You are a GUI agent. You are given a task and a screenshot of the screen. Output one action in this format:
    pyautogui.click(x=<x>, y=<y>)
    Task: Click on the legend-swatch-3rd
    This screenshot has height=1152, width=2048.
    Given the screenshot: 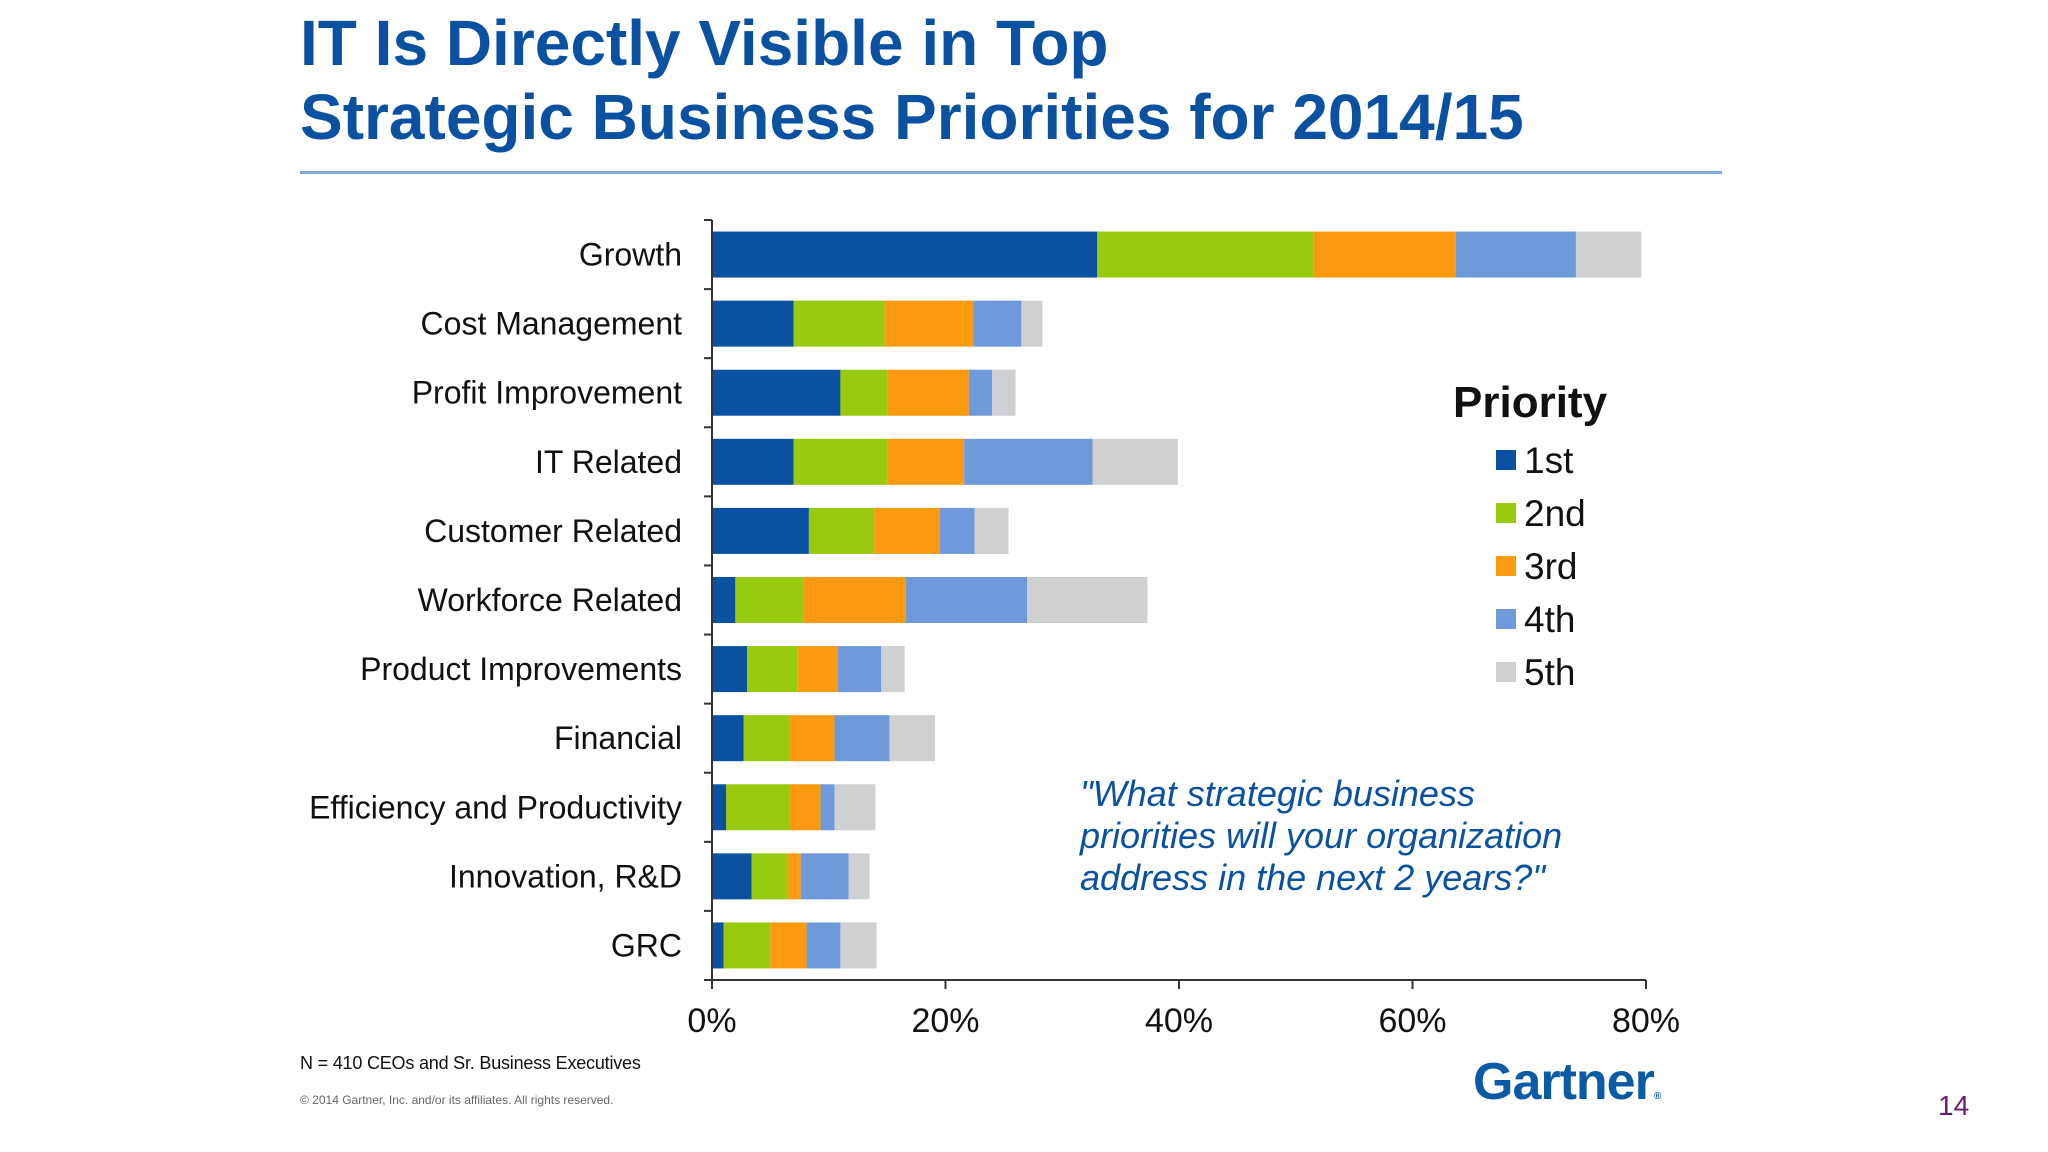 What is the action you would take?
    pyautogui.click(x=1506, y=566)
    